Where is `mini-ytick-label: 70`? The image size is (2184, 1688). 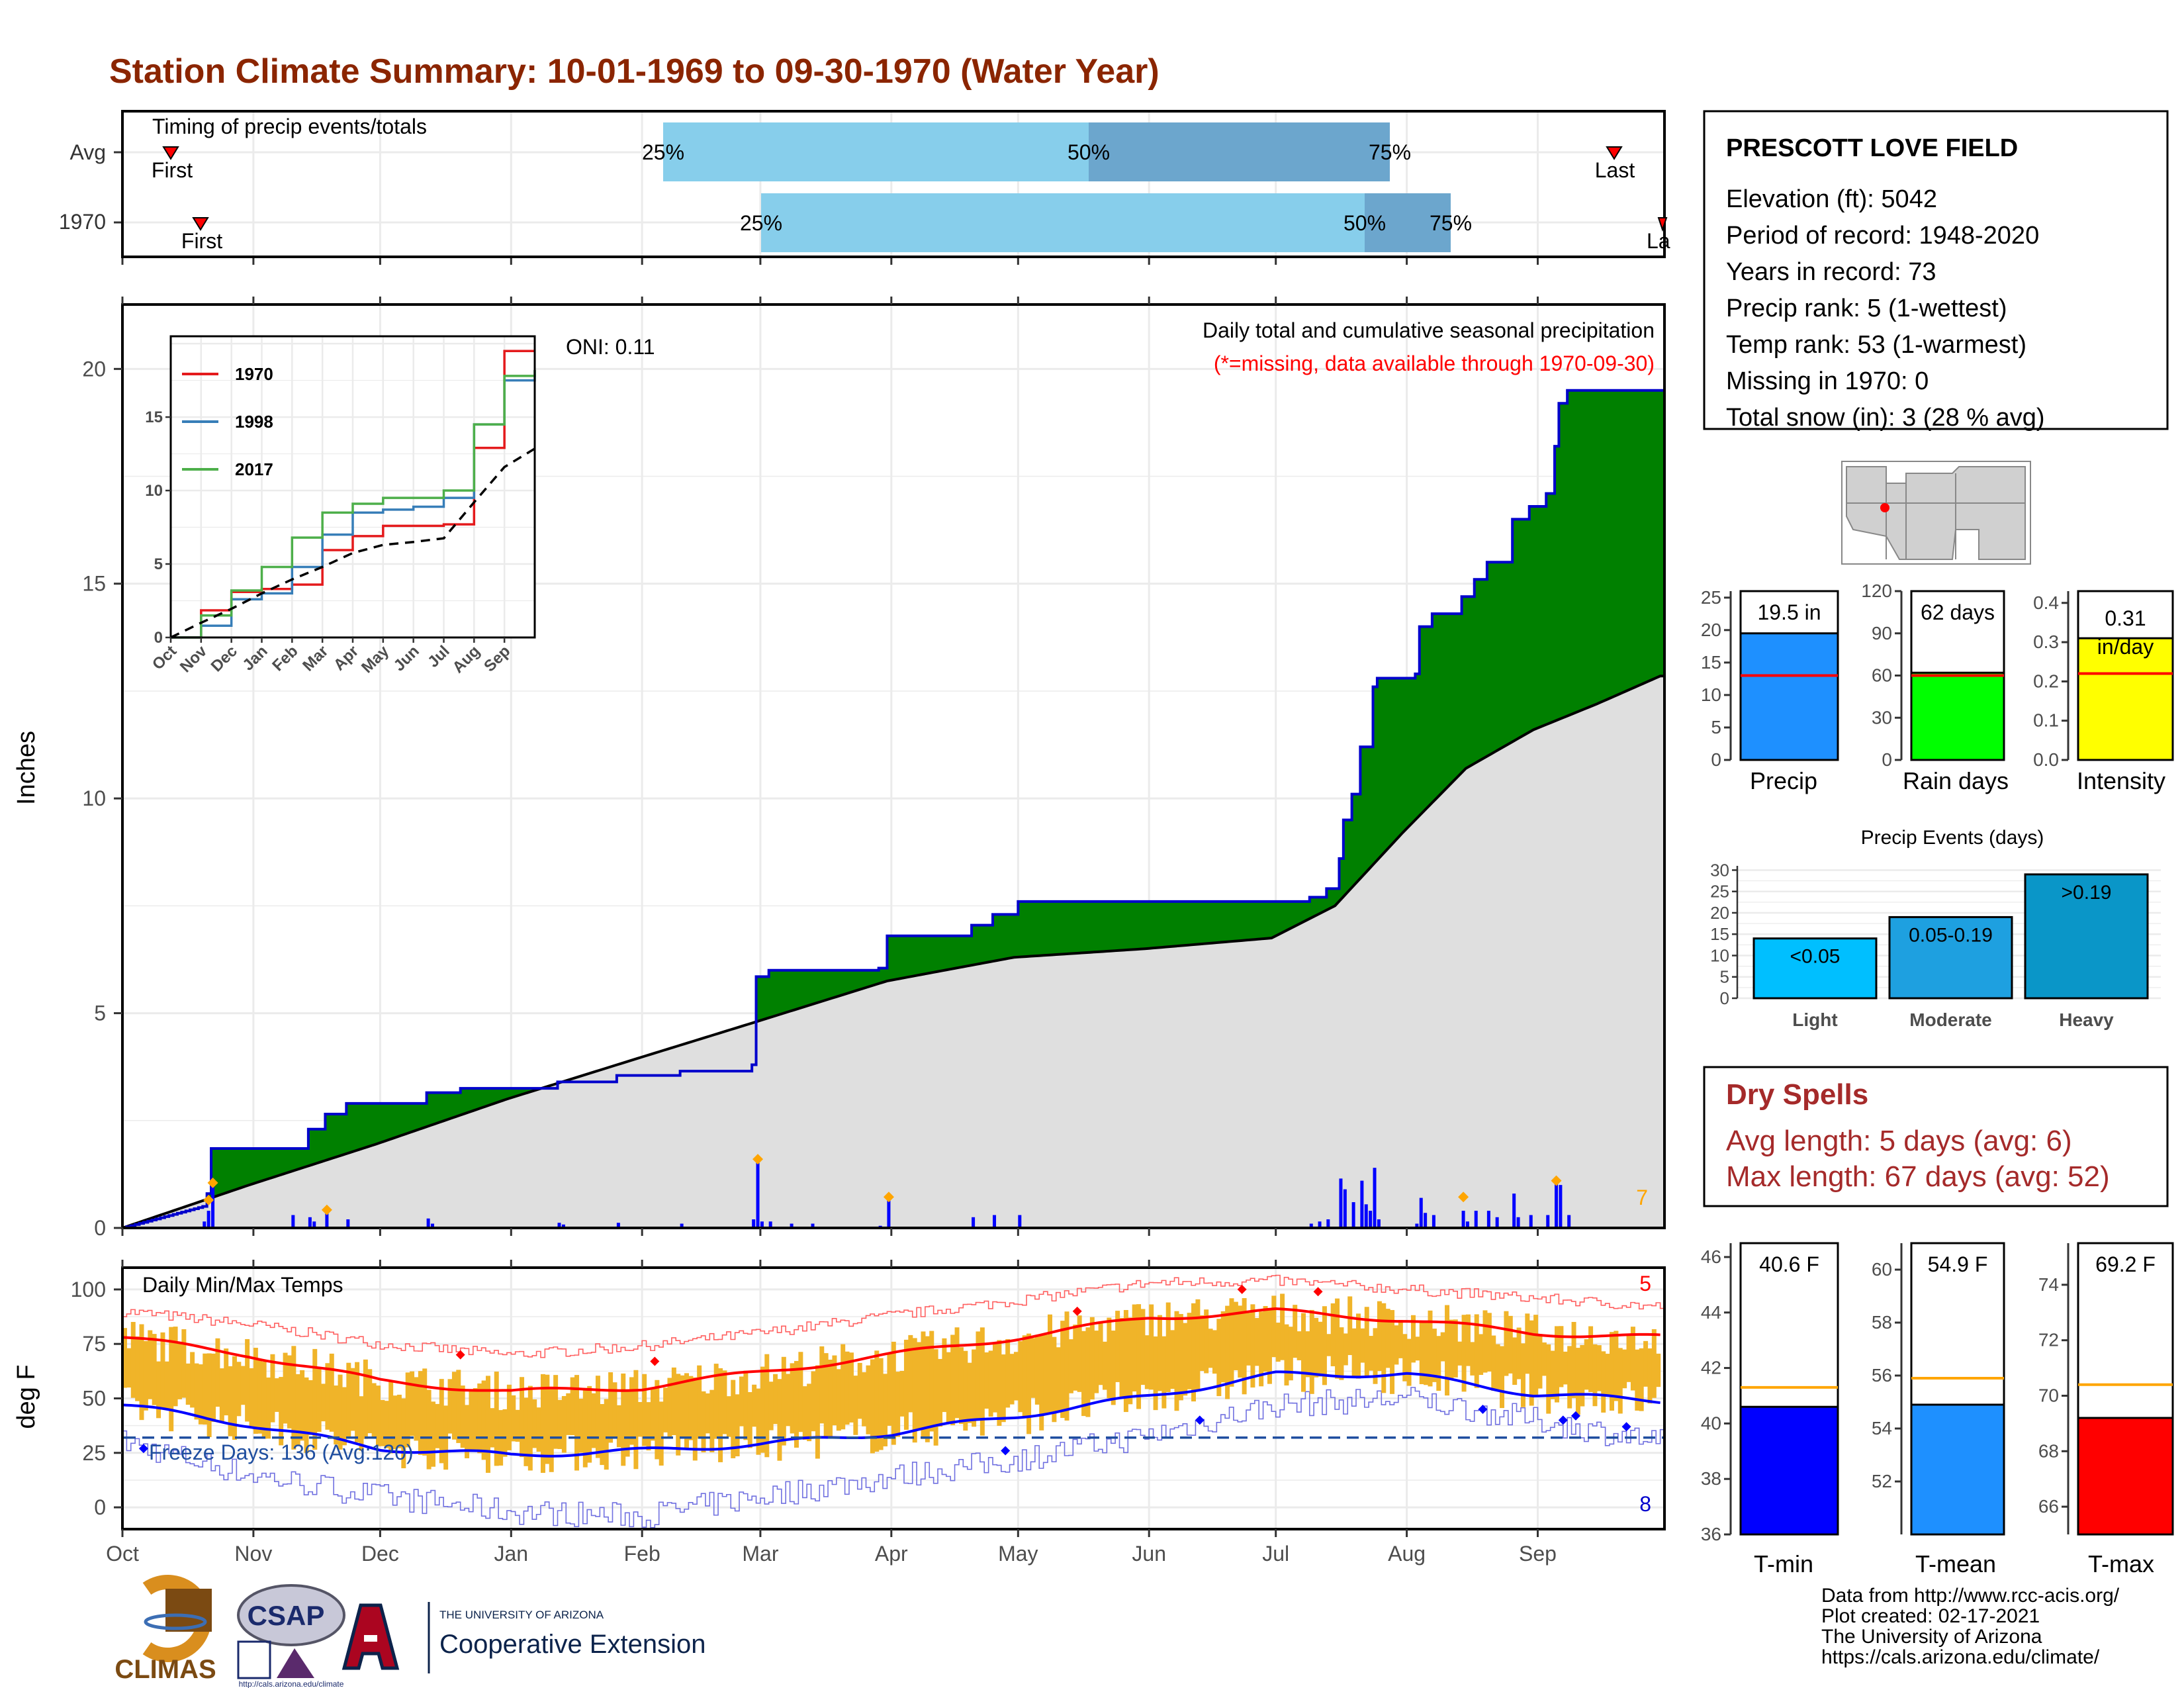 mini-ytick-label: 70 is located at coordinates (2048, 1395).